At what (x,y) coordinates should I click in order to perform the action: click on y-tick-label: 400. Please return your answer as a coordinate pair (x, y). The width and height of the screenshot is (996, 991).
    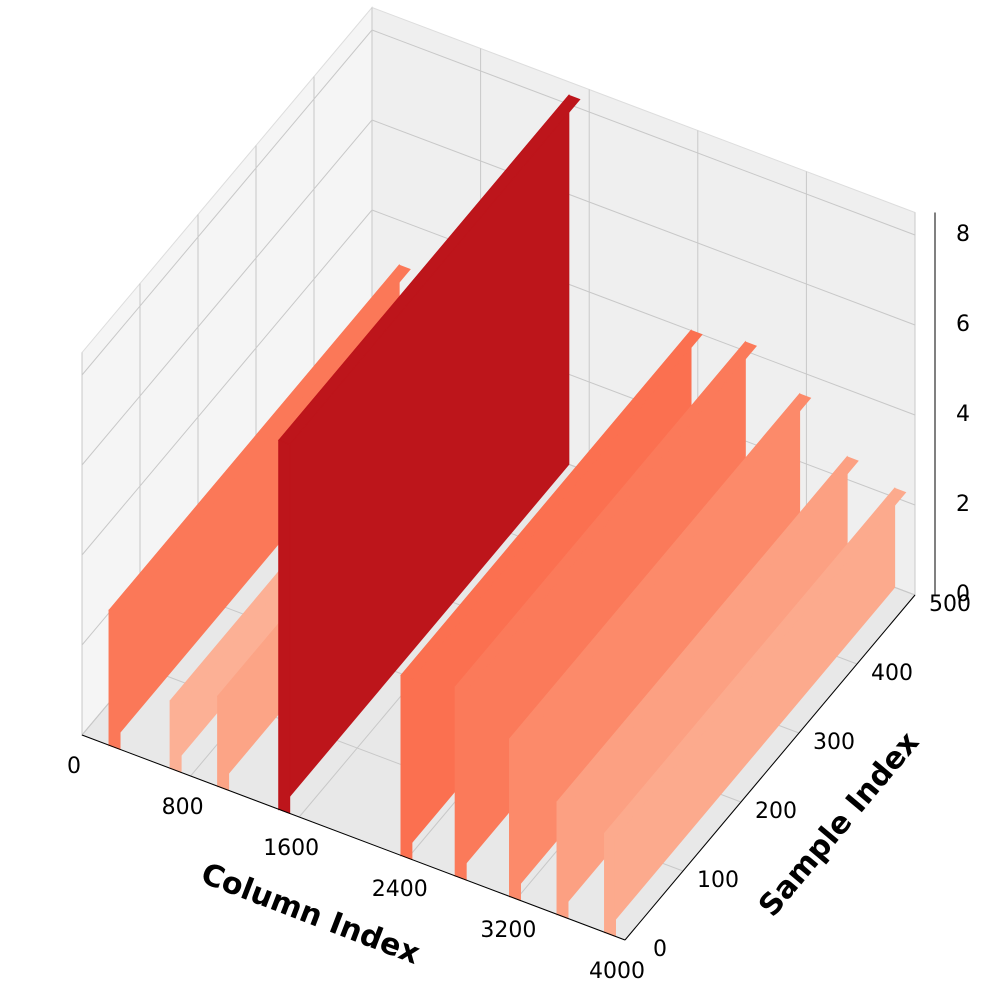
    Looking at the image, I should click on (892, 673).